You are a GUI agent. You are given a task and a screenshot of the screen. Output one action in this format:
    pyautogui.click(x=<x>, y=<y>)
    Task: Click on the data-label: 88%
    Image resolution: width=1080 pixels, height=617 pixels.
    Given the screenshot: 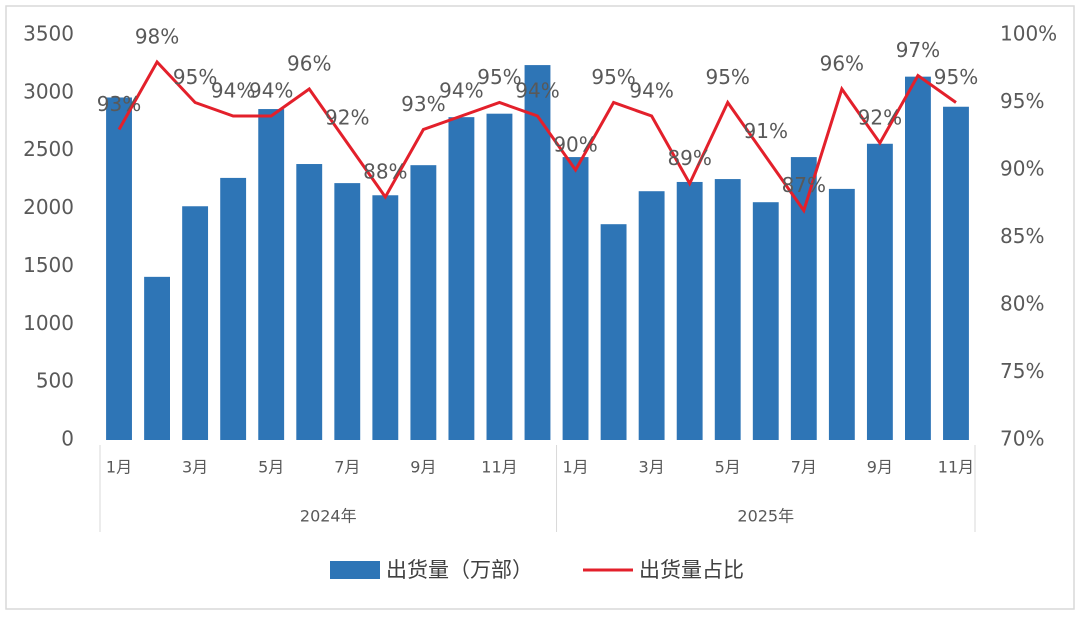 What is the action you would take?
    pyautogui.click(x=385, y=172)
    